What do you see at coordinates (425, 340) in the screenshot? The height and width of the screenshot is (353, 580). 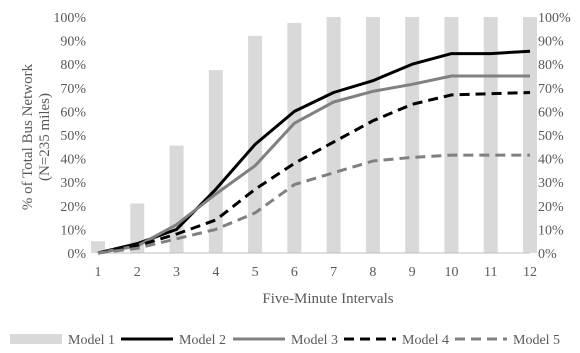 I see `legend-model-4-label: Model 4` at bounding box center [425, 340].